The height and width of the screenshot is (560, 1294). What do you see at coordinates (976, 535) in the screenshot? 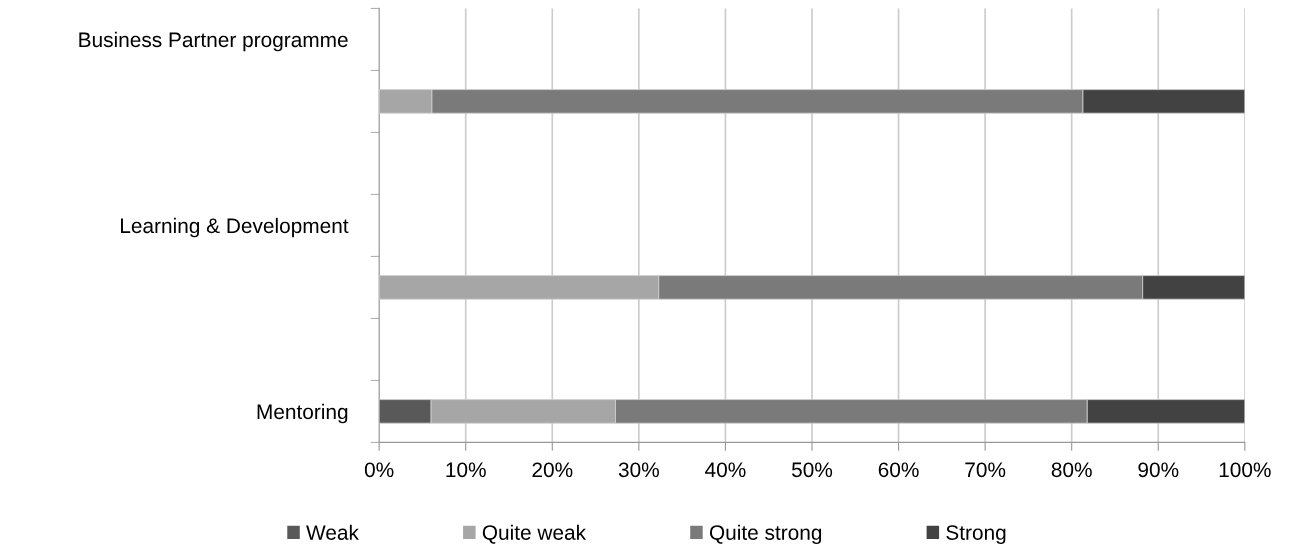
I see `legend-label: Strong` at bounding box center [976, 535].